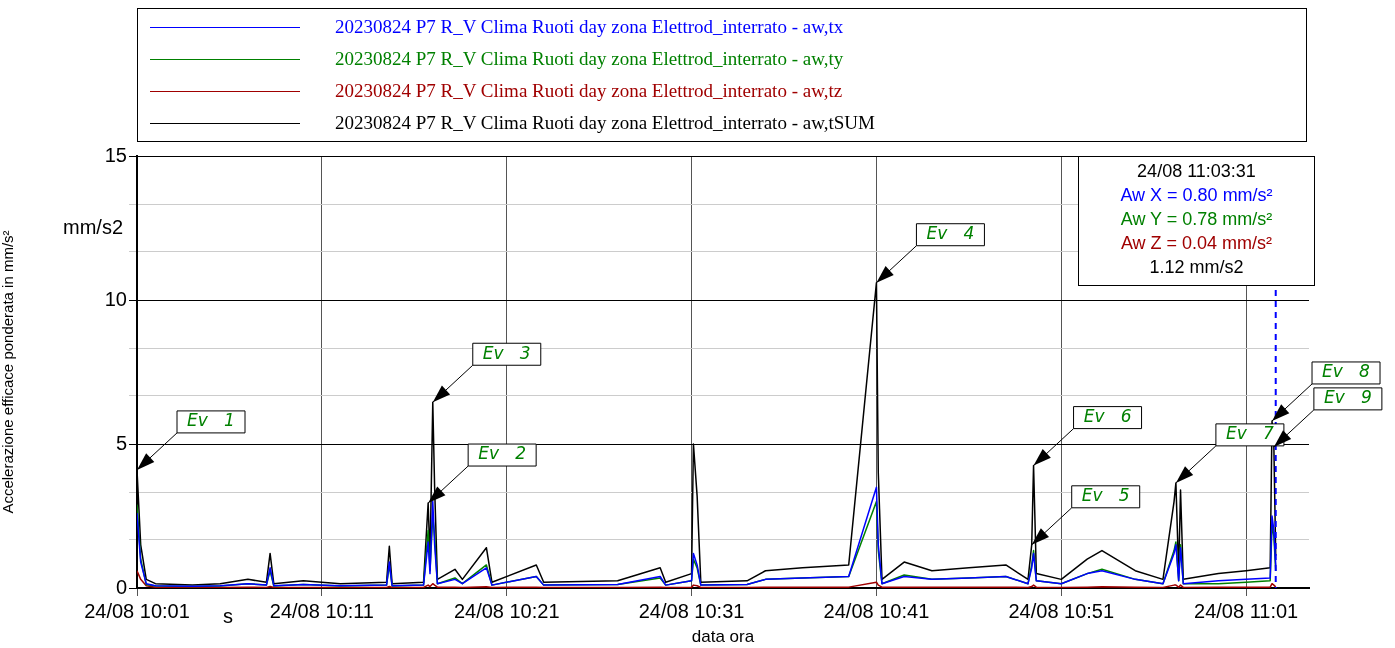  Describe the element at coordinates (502, 453) in the screenshot. I see `annotation: Ev 2` at that location.